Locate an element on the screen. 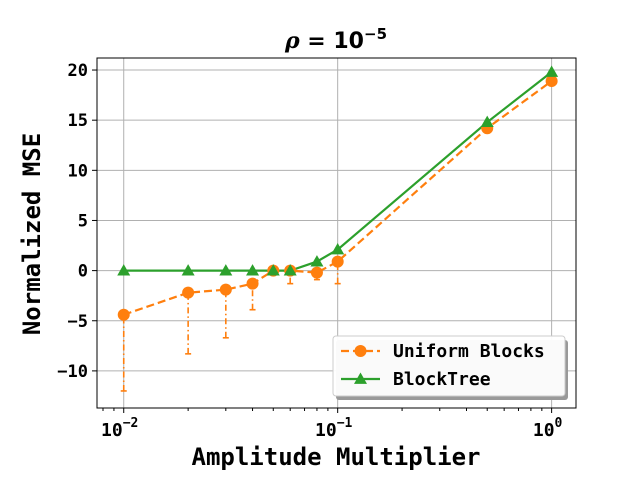 The image size is (640, 480). x-tick-label: 10⁻¹ is located at coordinates (334, 428).